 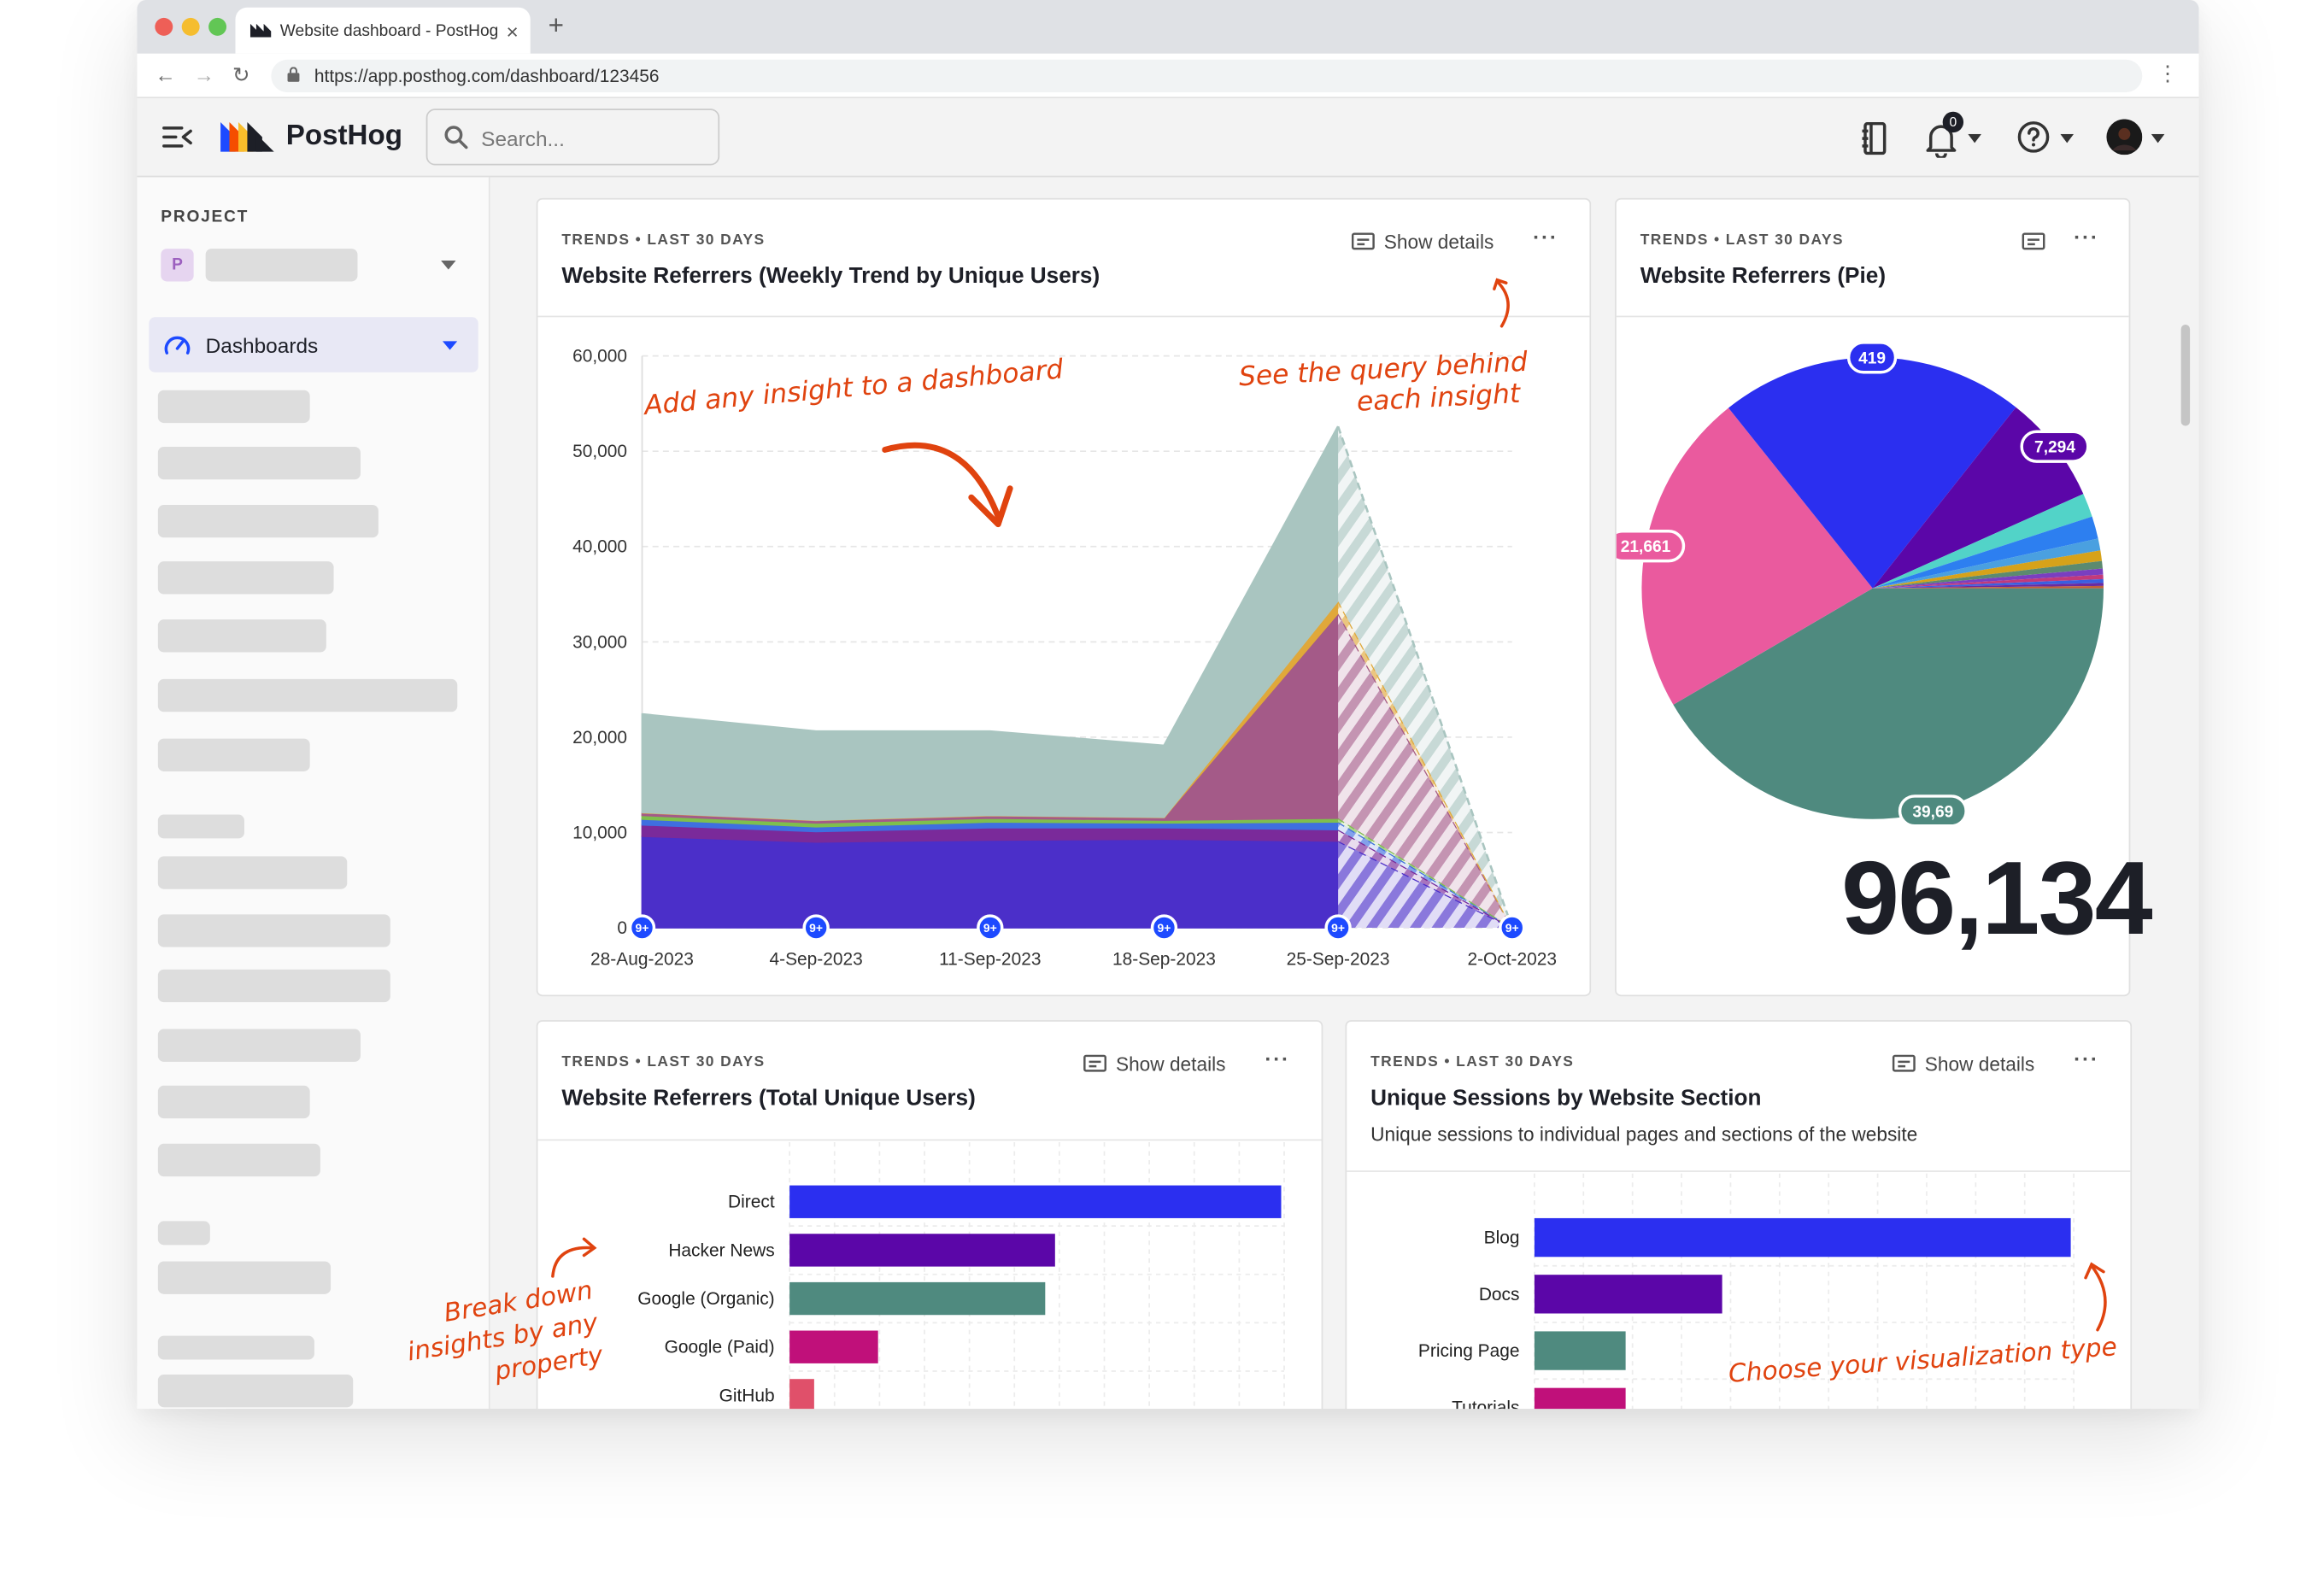 What do you see at coordinates (164, 26) in the screenshot?
I see `close-window-button` at bounding box center [164, 26].